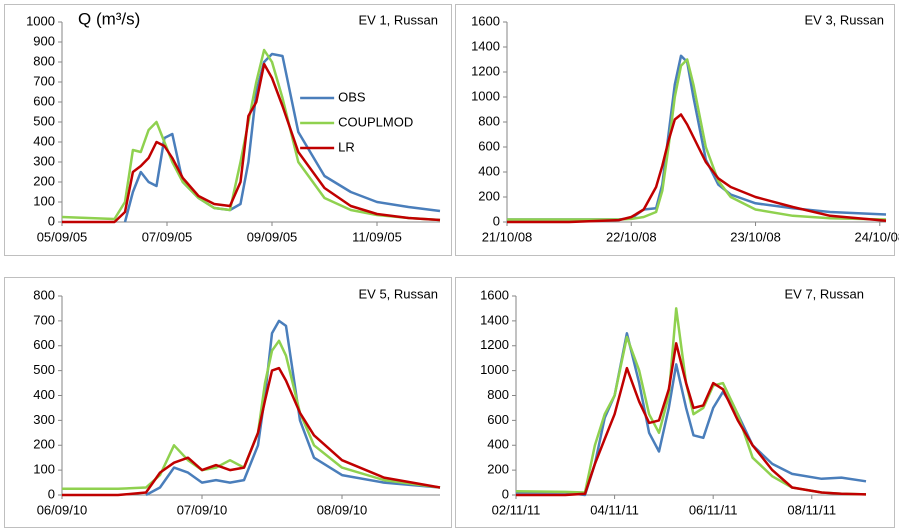  What do you see at coordinates (346, 146) in the screenshot?
I see `legend-label: LR` at bounding box center [346, 146].